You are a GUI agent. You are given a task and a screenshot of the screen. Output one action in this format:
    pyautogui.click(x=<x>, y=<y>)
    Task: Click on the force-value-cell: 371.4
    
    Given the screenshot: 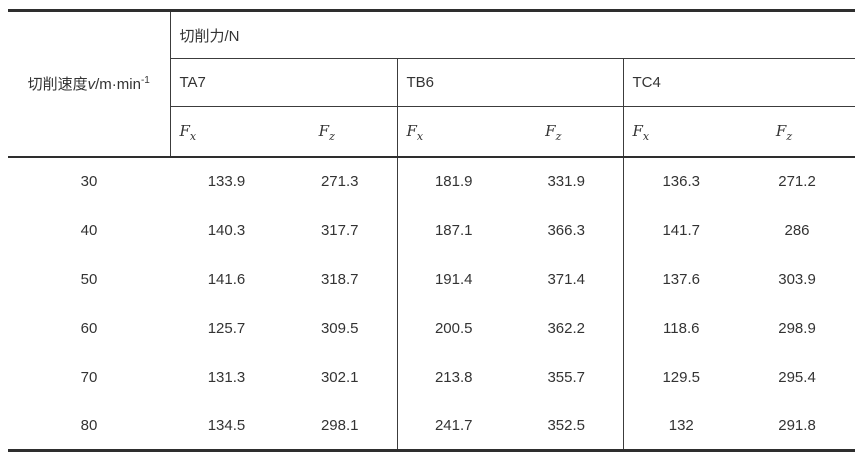 What is the action you would take?
    pyautogui.click(x=567, y=279)
    